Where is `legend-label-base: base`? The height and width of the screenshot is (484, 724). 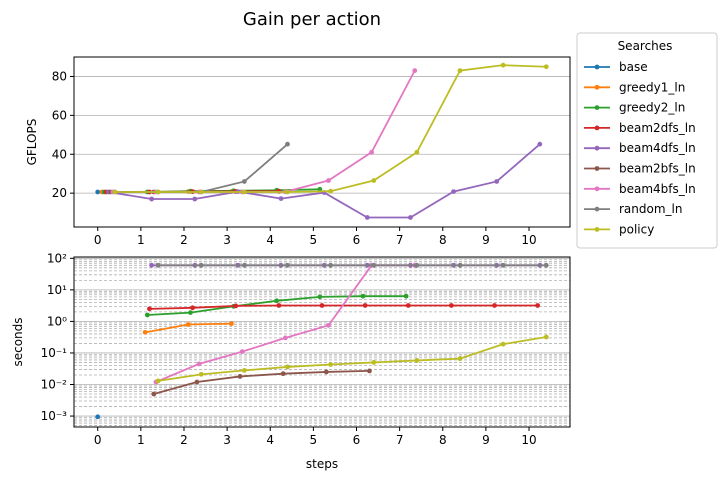 legend-label-base: base is located at coordinates (633, 67).